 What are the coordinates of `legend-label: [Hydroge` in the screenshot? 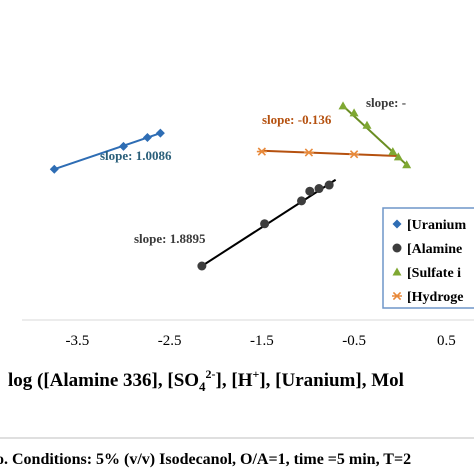 It's located at (435, 297).